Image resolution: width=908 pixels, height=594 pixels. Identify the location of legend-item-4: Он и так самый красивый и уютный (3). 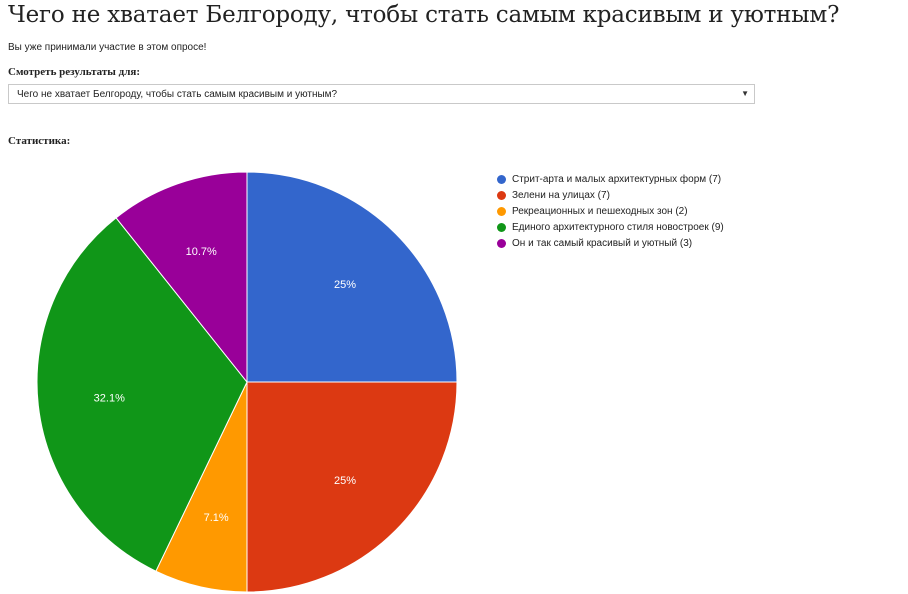
(610, 243).